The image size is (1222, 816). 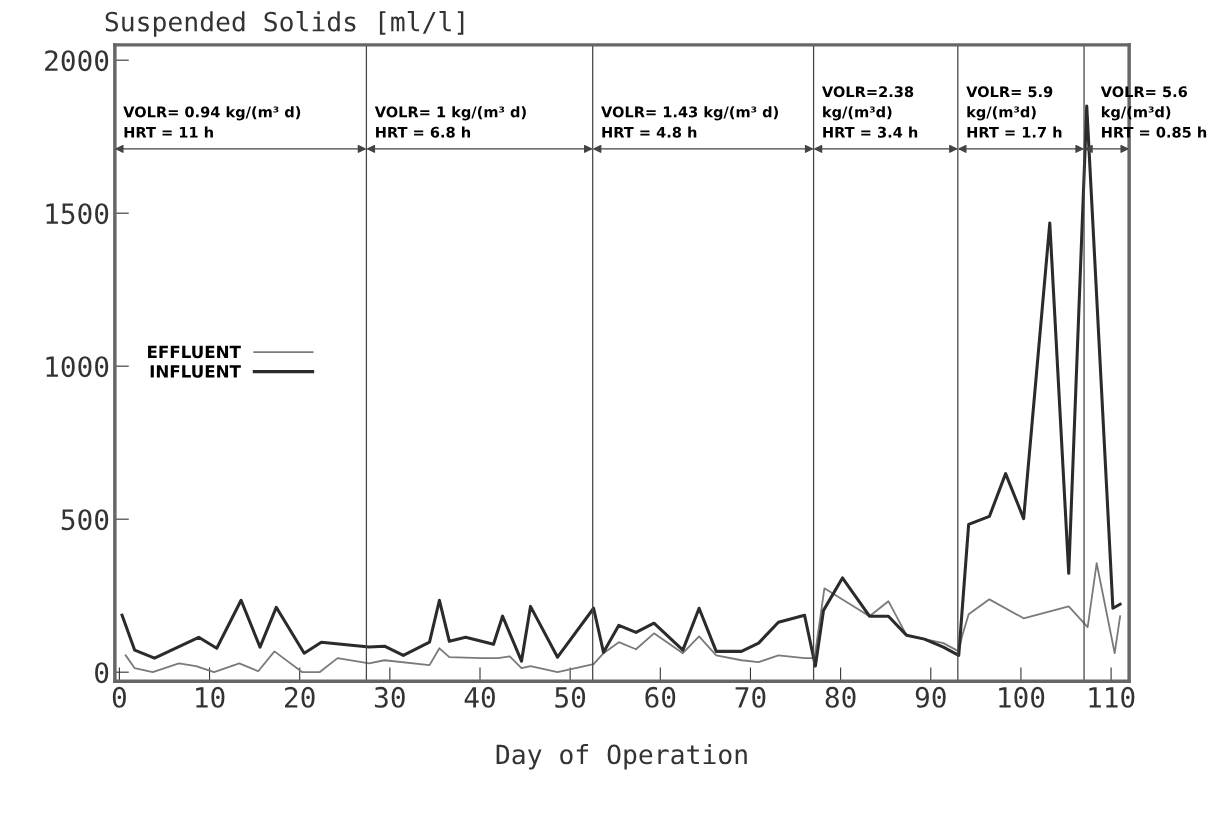 What do you see at coordinates (77, 214) in the screenshot?
I see `y-tick-label: 1500` at bounding box center [77, 214].